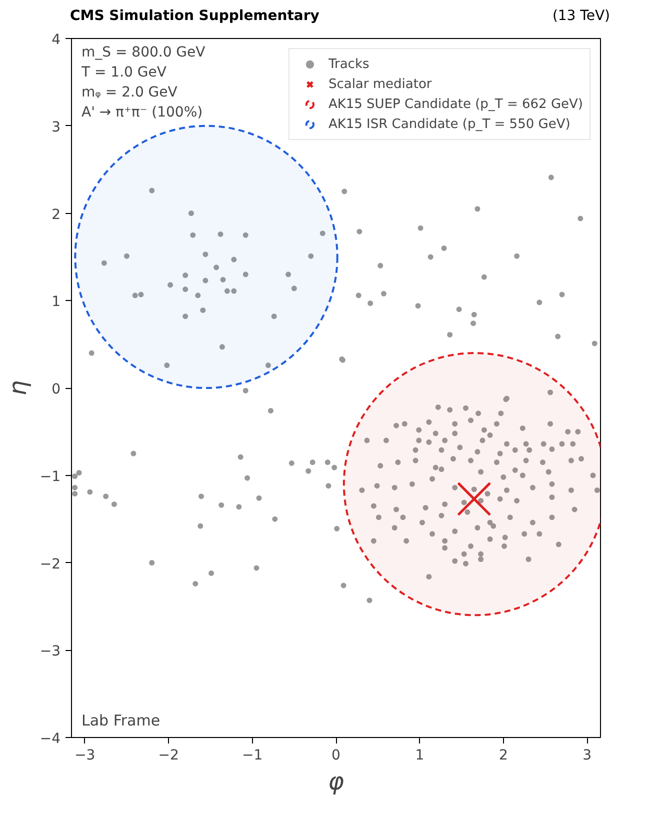 The width and height of the screenshot is (672, 832). What do you see at coordinates (50, 476) in the screenshot?
I see `y-tick-label: −1` at bounding box center [50, 476].